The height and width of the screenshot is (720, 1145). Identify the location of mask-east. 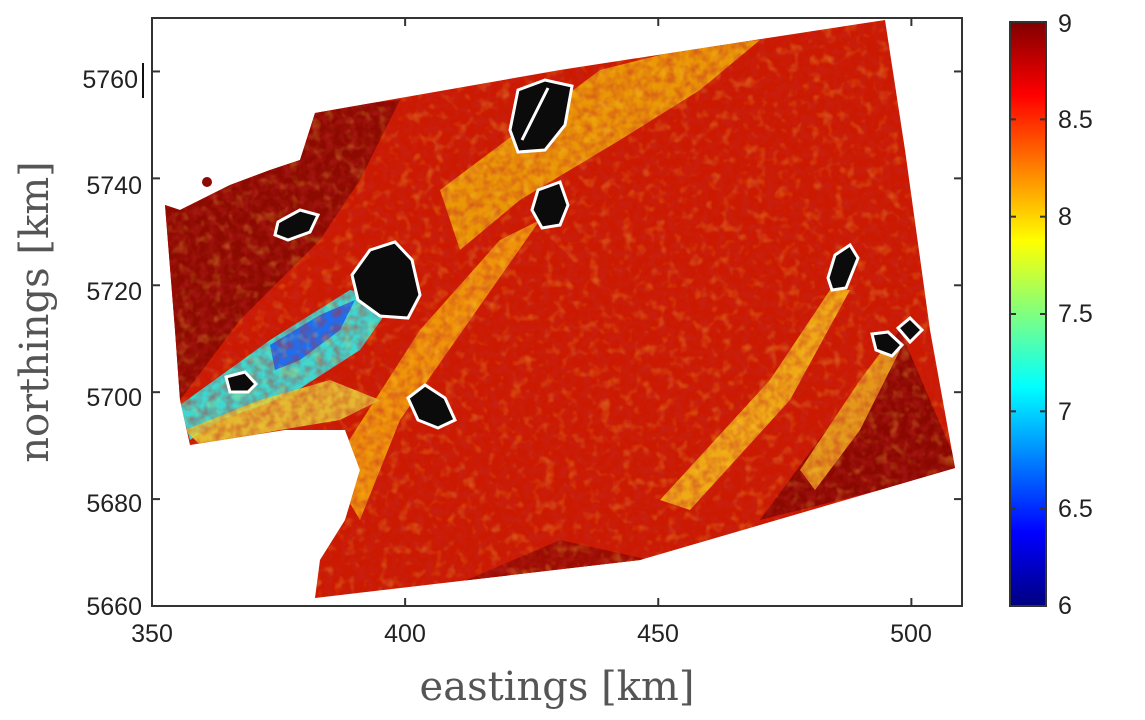
(843, 267).